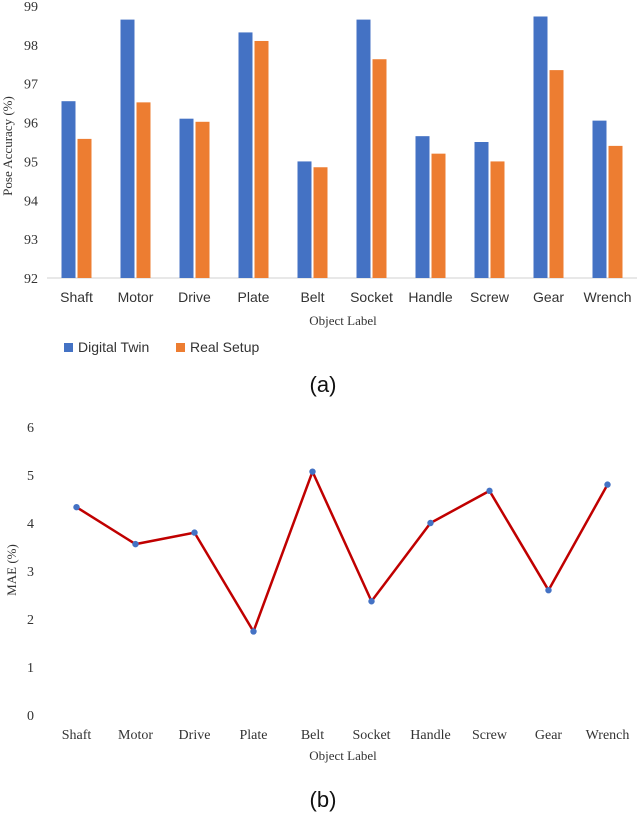 The image size is (640, 816). What do you see at coordinates (143, 190) in the screenshot?
I see `bar-real-setup-motor` at bounding box center [143, 190].